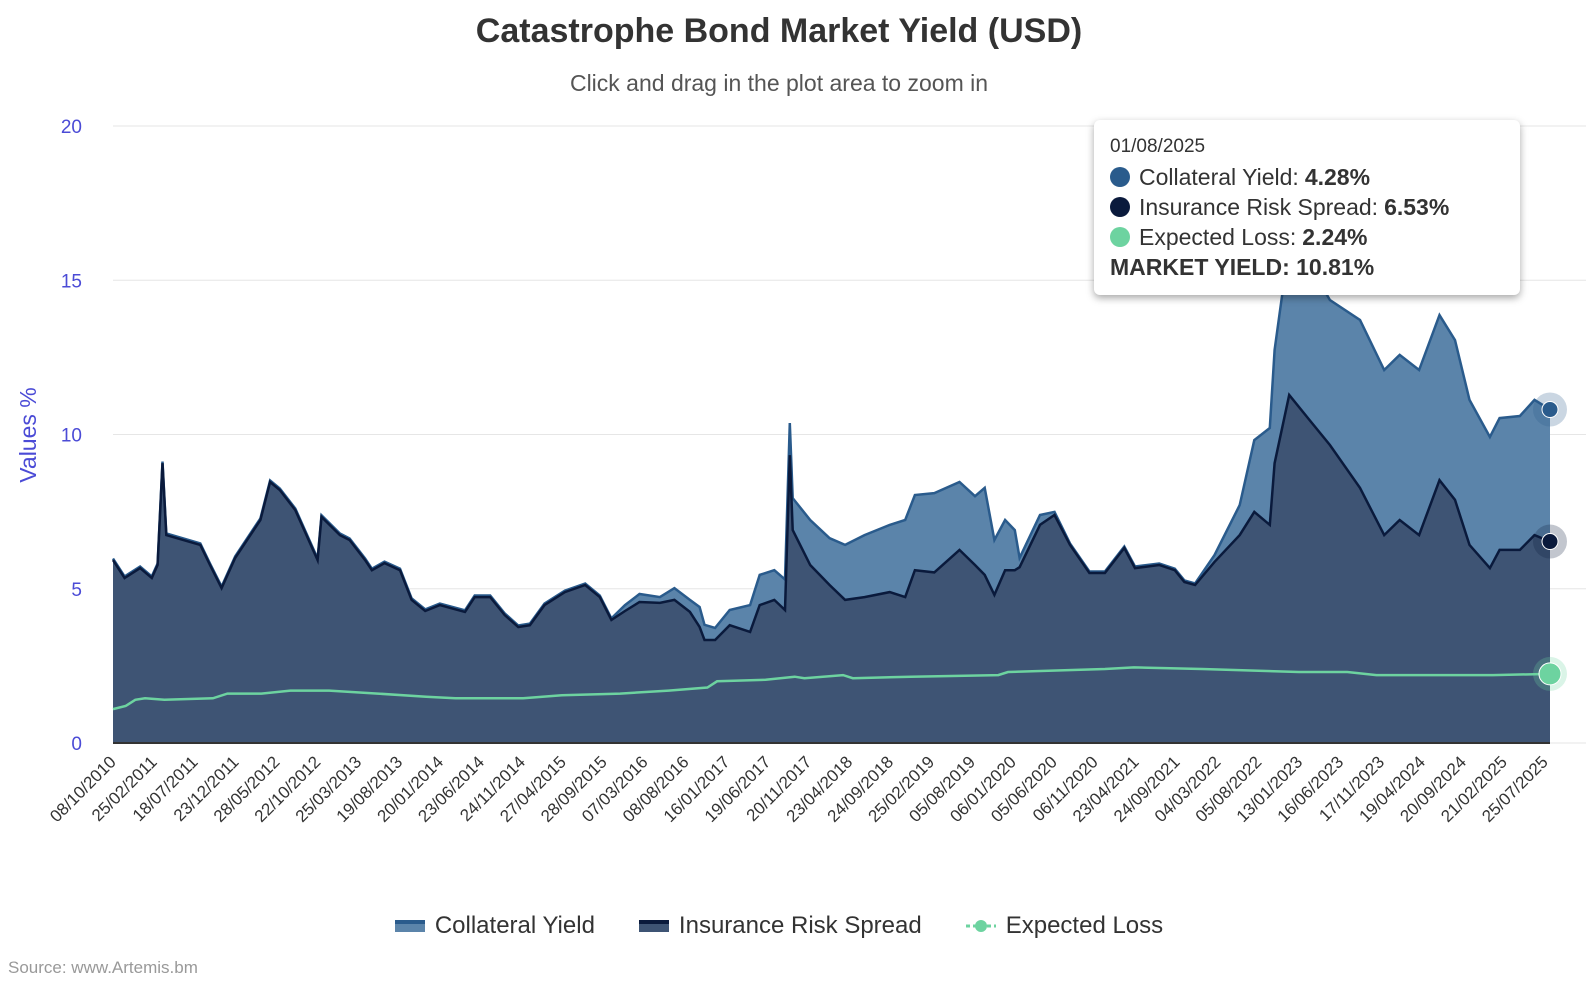 The image size is (1586, 996). What do you see at coordinates (1084, 925) in the screenshot?
I see `legend-label: Expected Loss` at bounding box center [1084, 925].